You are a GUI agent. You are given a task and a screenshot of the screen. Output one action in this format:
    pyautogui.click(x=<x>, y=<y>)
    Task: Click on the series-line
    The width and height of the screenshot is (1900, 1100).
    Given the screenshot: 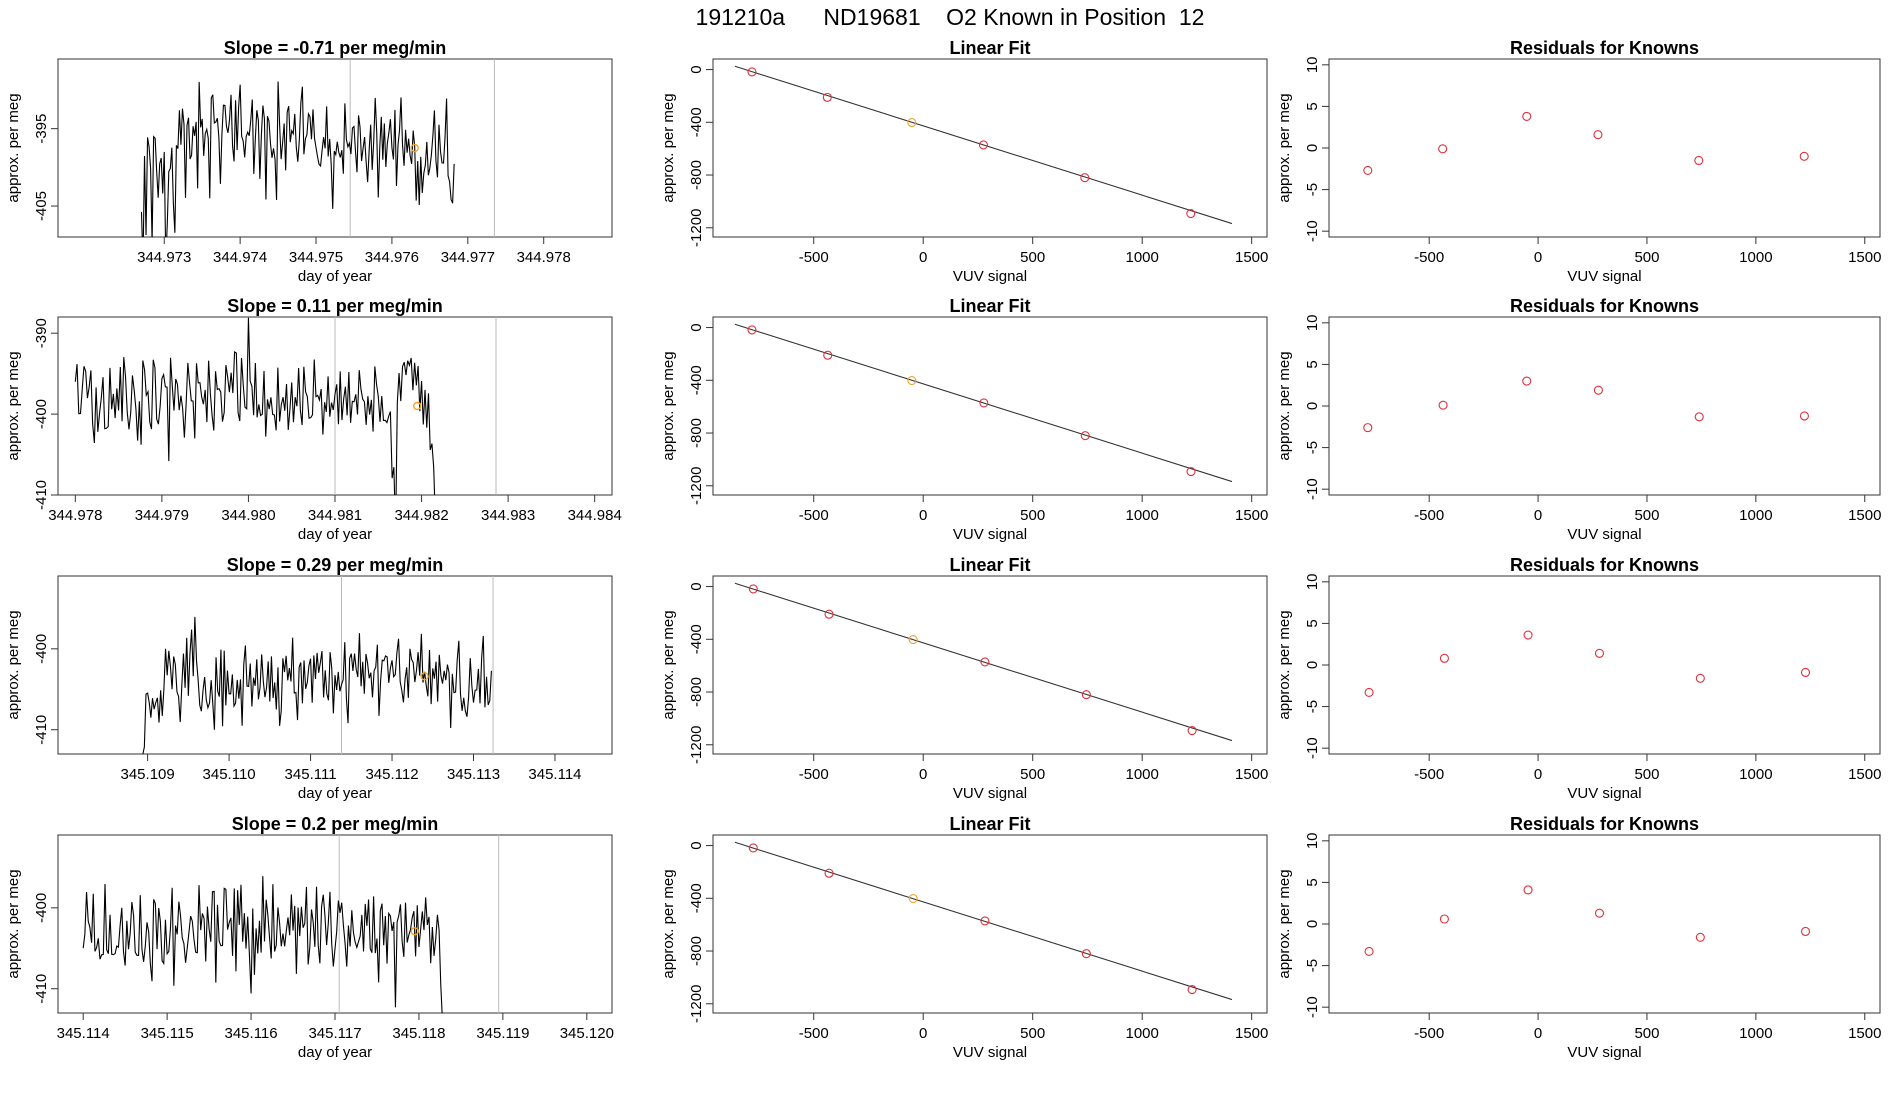 What is the action you would take?
    pyautogui.click(x=255, y=406)
    